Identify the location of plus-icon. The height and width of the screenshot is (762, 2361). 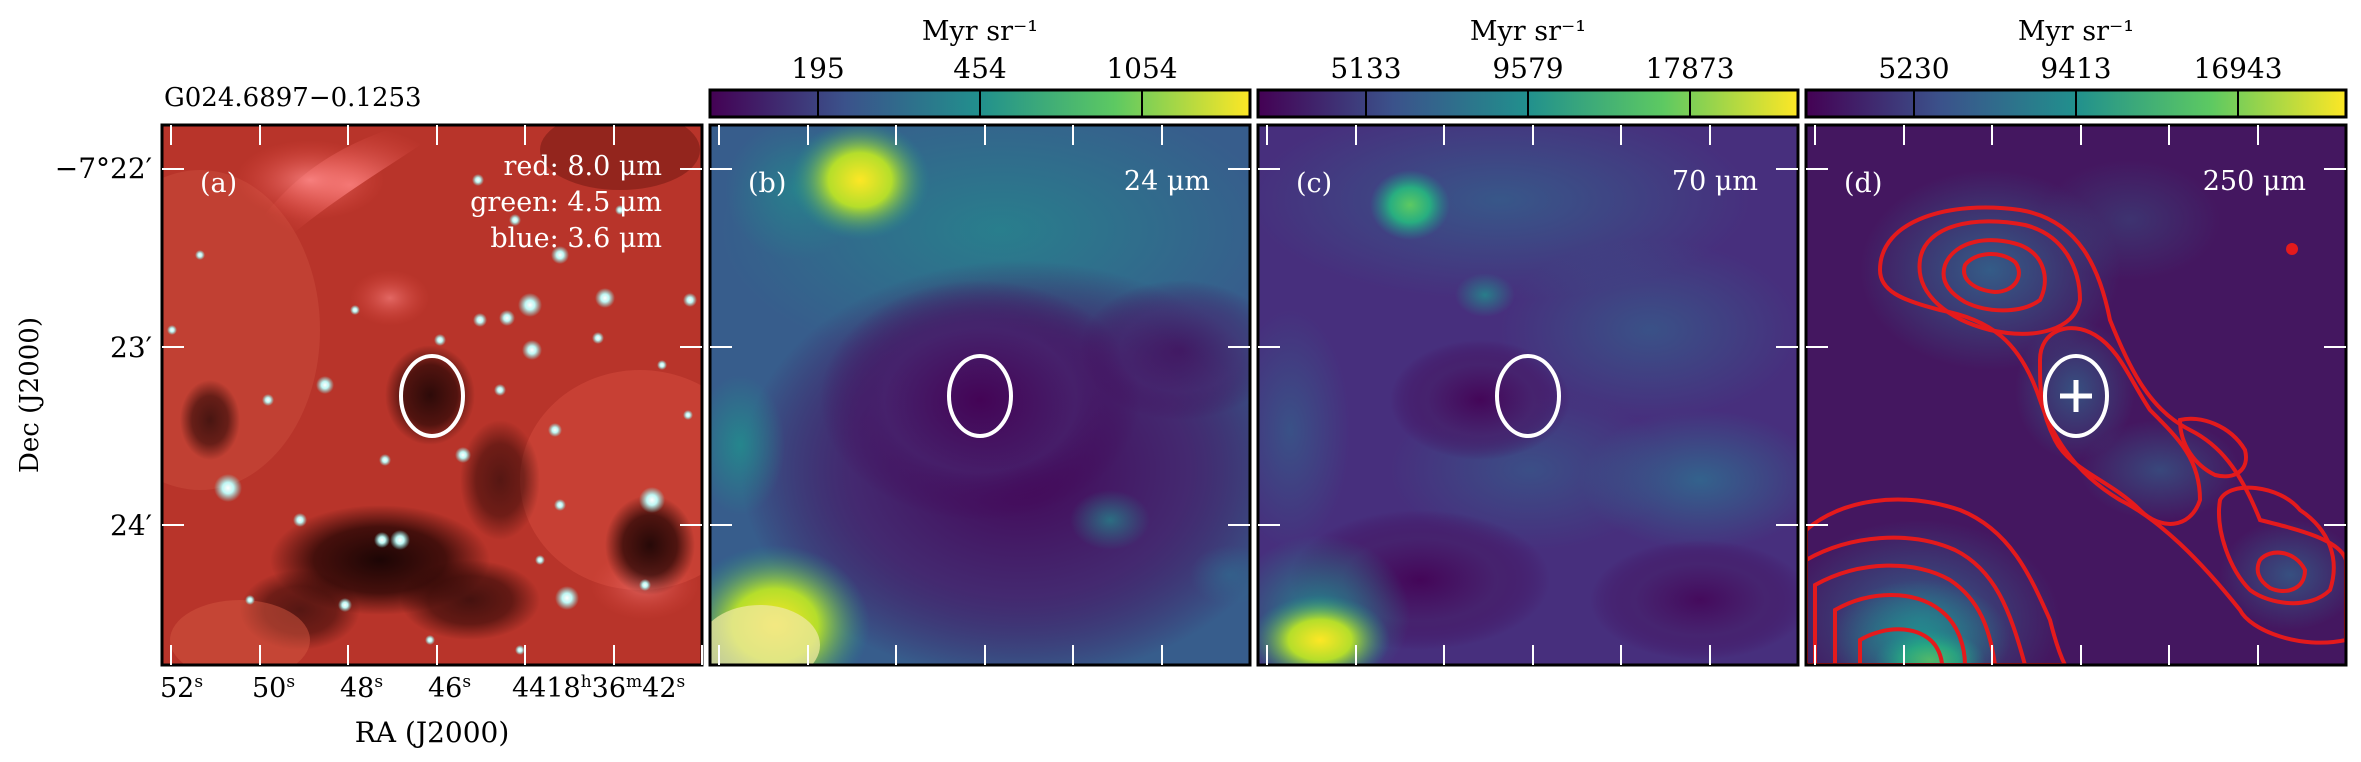
(2076, 396).